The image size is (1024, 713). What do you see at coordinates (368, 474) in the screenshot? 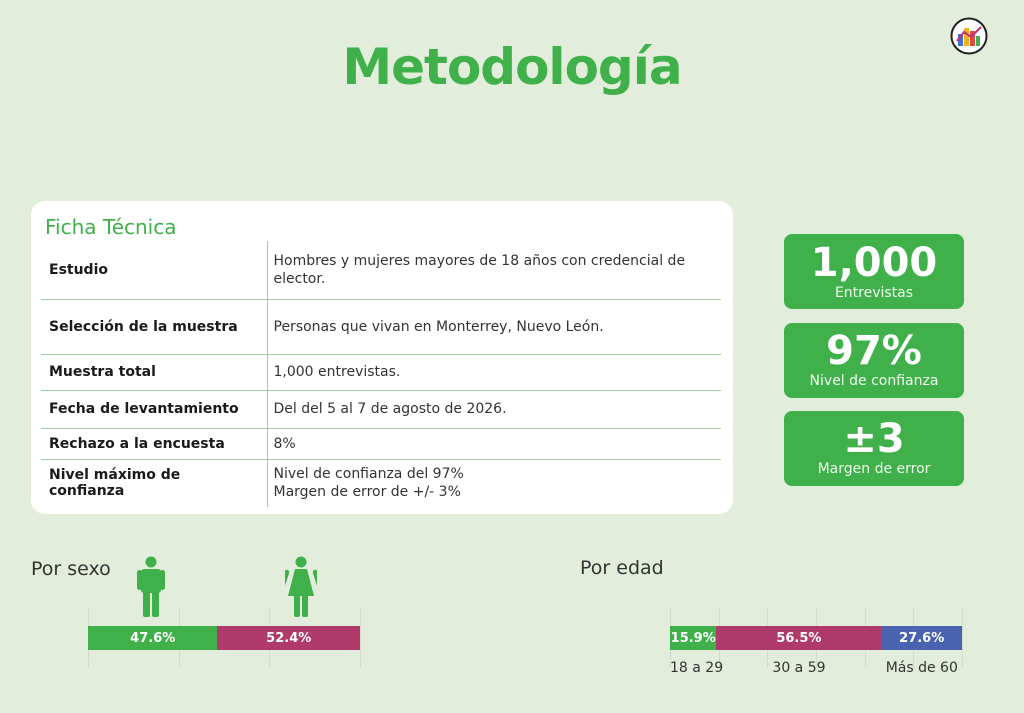
I see `row-value-line: Nivel de confianza del 97%` at bounding box center [368, 474].